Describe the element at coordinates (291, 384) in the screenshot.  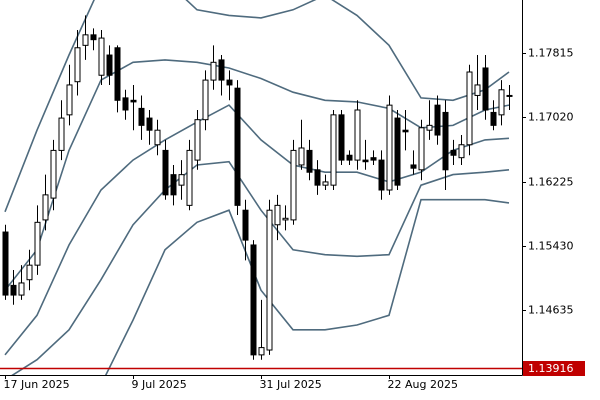
I see `x-tick-label: 31 Jul 2025` at that location.